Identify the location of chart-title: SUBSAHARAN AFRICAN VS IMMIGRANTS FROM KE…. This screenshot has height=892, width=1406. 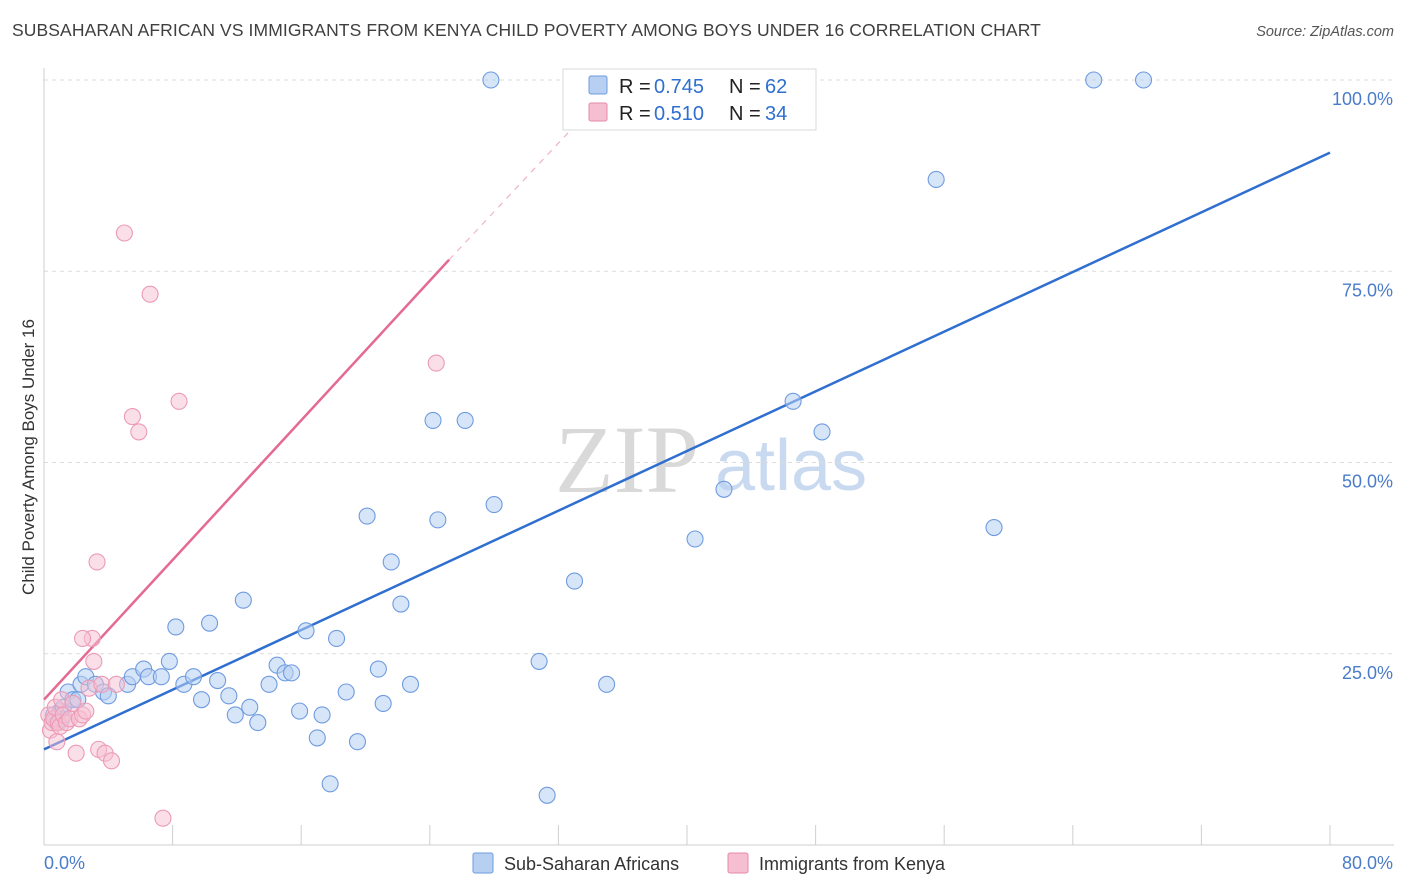
(526, 30).